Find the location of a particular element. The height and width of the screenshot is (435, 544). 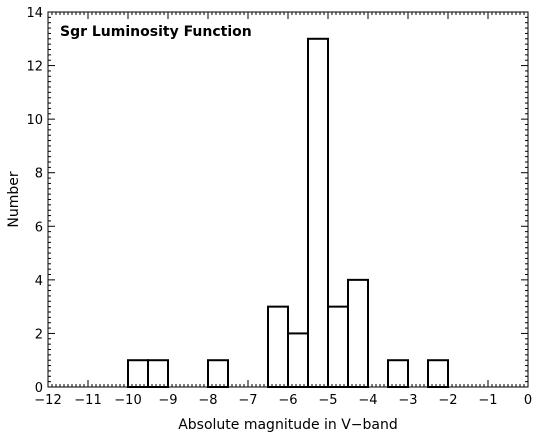

y-tick-label: 10 is located at coordinates (34, 120).